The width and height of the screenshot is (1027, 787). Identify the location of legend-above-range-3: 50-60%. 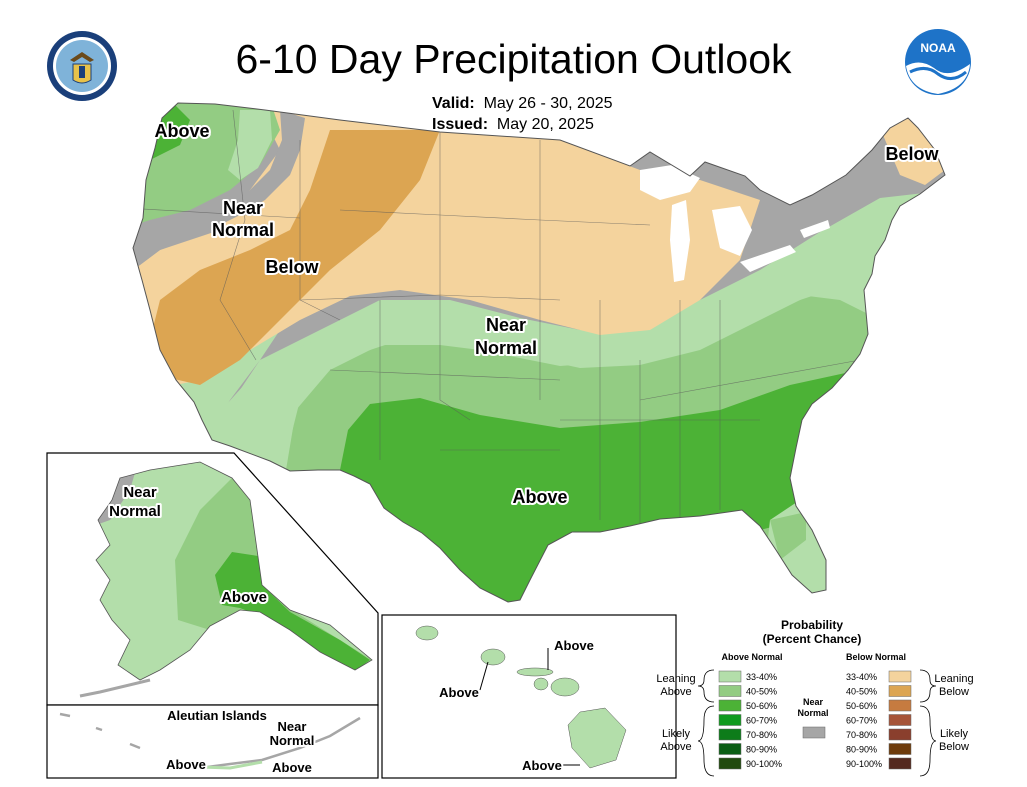
(761, 706).